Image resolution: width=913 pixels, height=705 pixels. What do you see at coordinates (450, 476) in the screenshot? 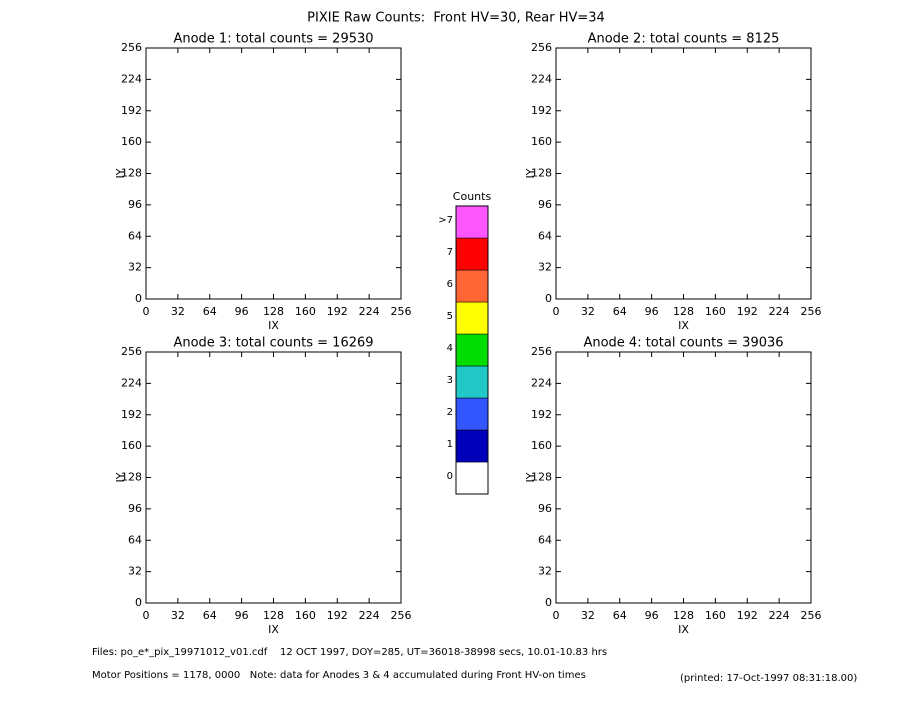
I see `colorbar-label: 0` at bounding box center [450, 476].